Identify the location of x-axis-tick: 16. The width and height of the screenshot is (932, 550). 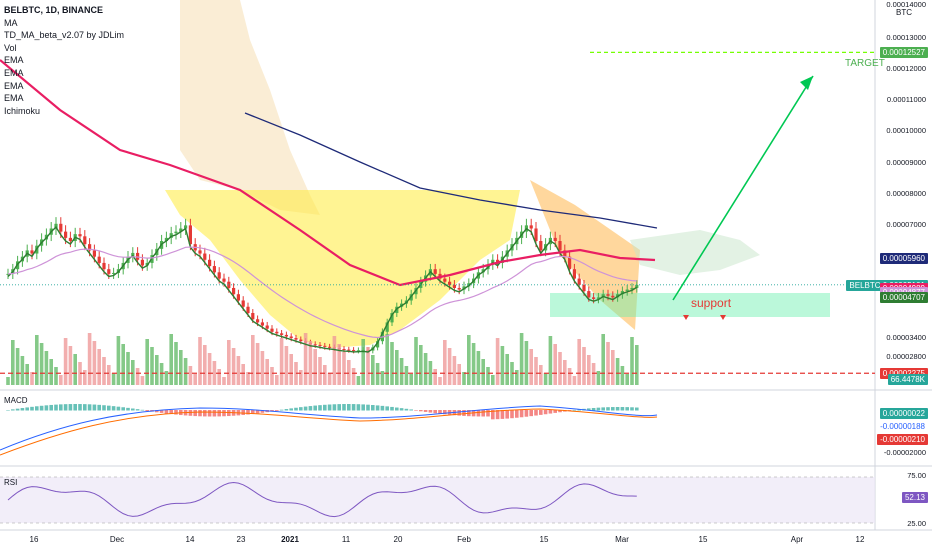
(34, 539).